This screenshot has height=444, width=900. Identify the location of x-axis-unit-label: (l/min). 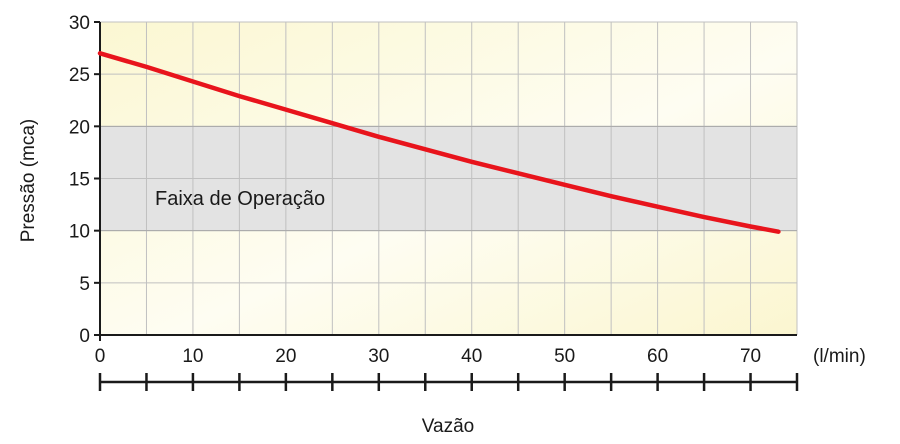
(839, 356).